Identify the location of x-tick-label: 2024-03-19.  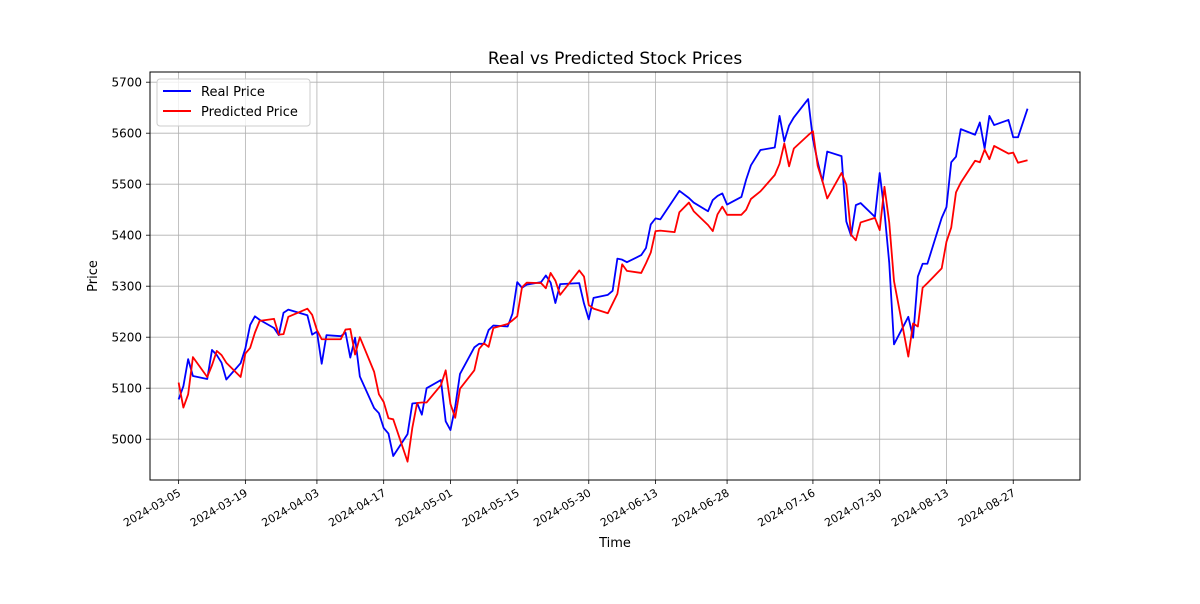
(219, 507).